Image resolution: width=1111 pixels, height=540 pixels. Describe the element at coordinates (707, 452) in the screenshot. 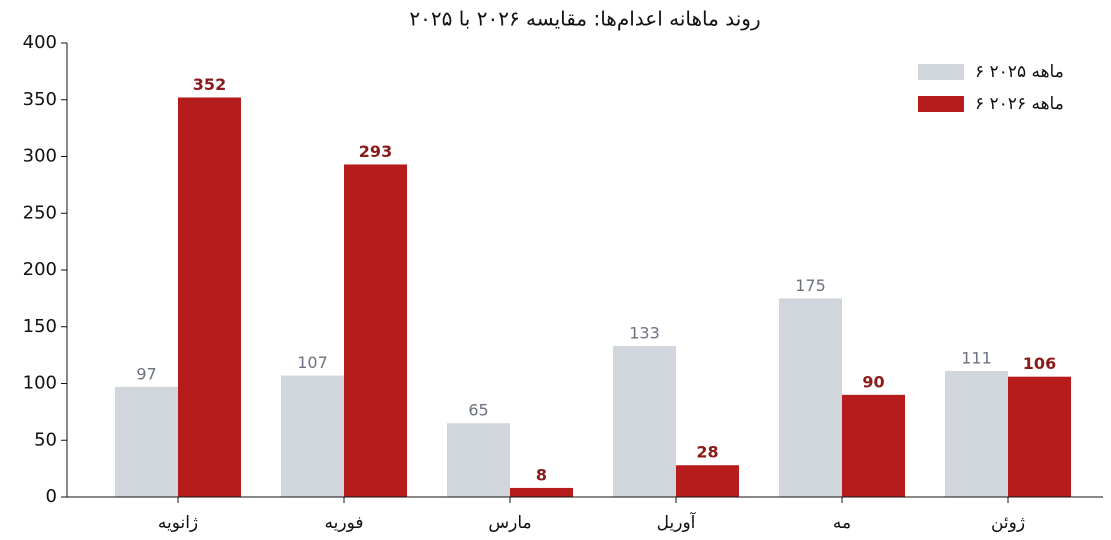

I see `value-label: 28` at that location.